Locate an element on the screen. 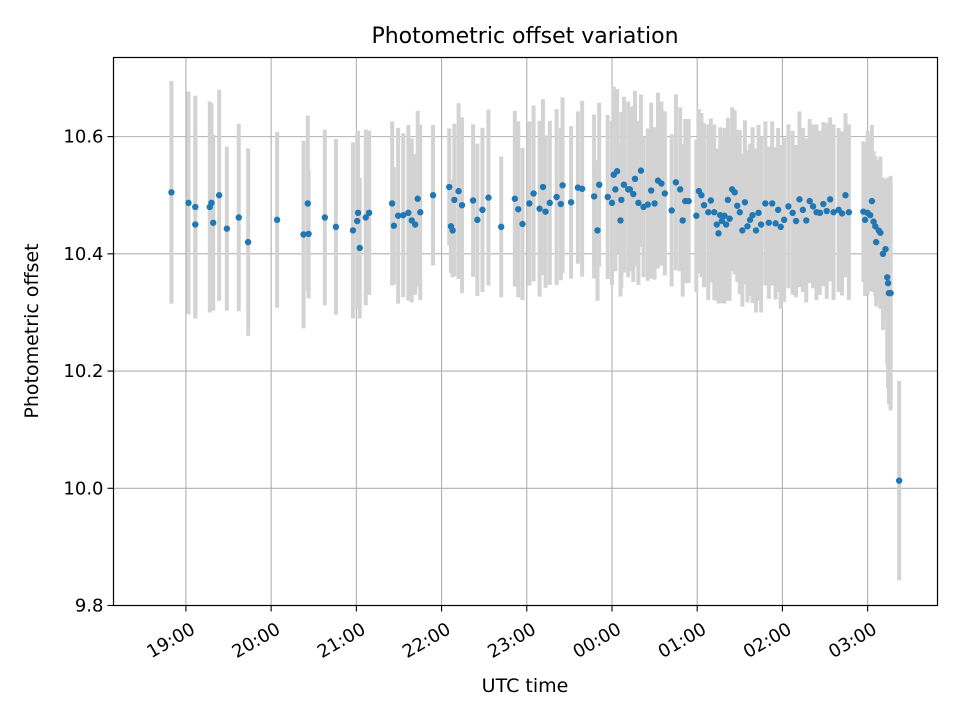 The image size is (960, 720). y-tick-label: 10.2 is located at coordinates (83, 371).